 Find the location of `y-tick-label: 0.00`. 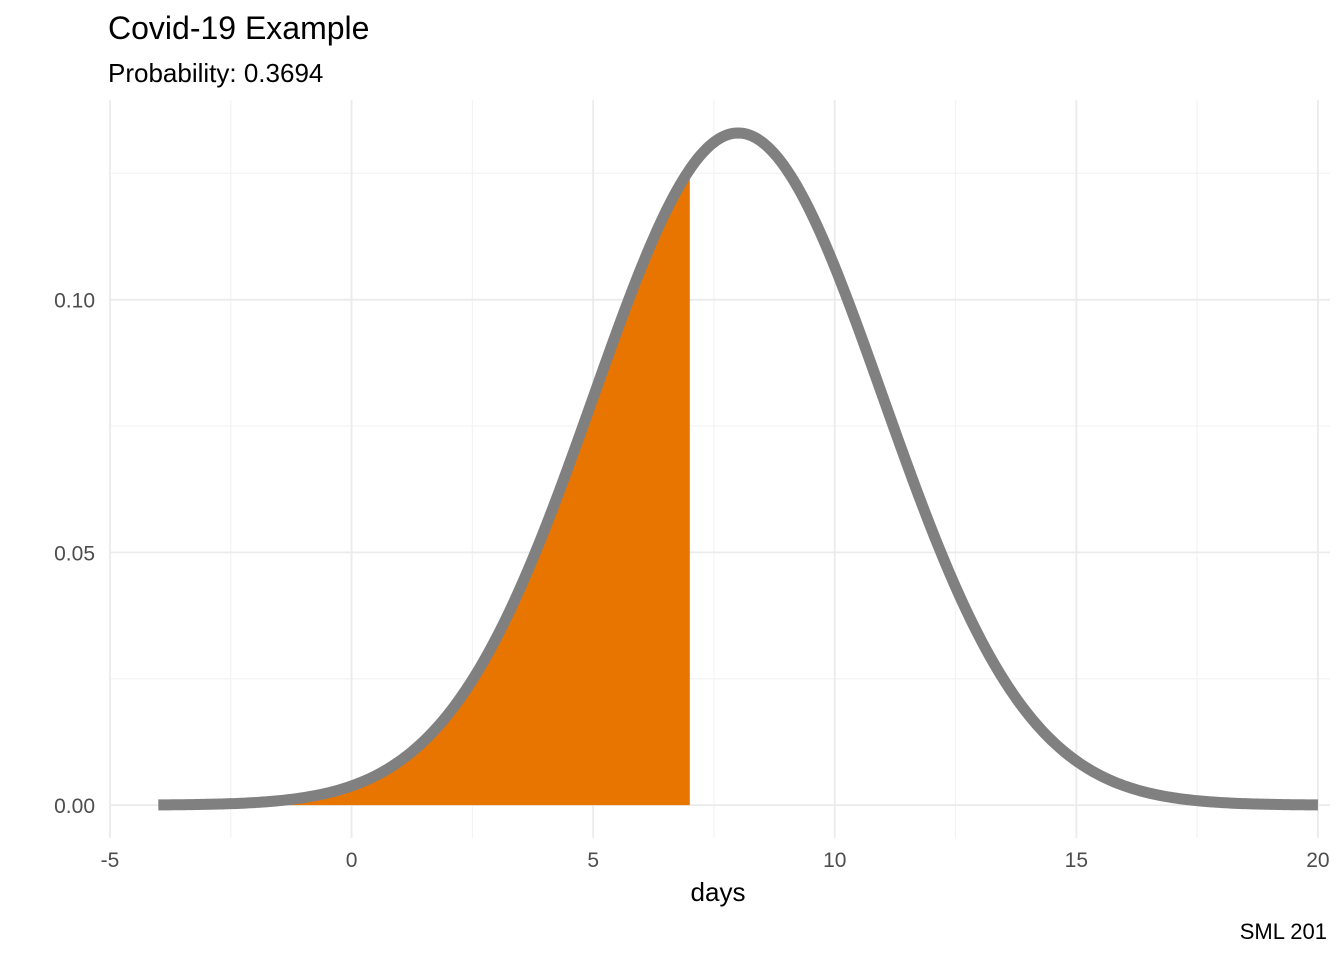

y-tick-label: 0.00 is located at coordinates (74, 806).